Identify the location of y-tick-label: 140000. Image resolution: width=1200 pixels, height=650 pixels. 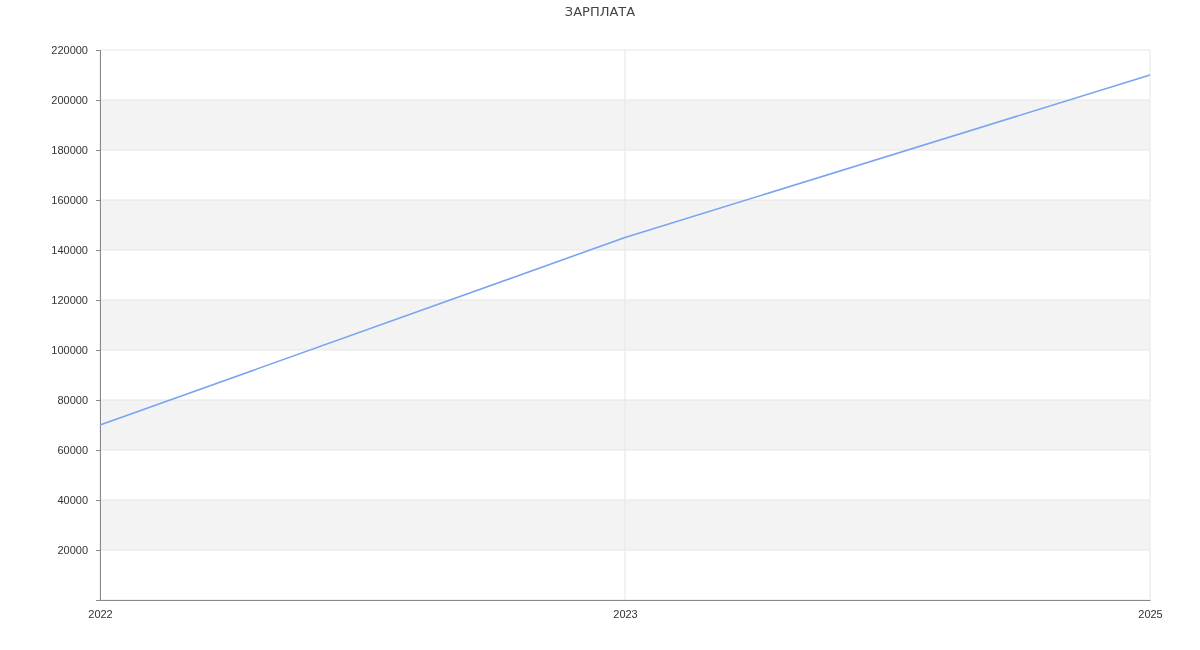
(69, 250).